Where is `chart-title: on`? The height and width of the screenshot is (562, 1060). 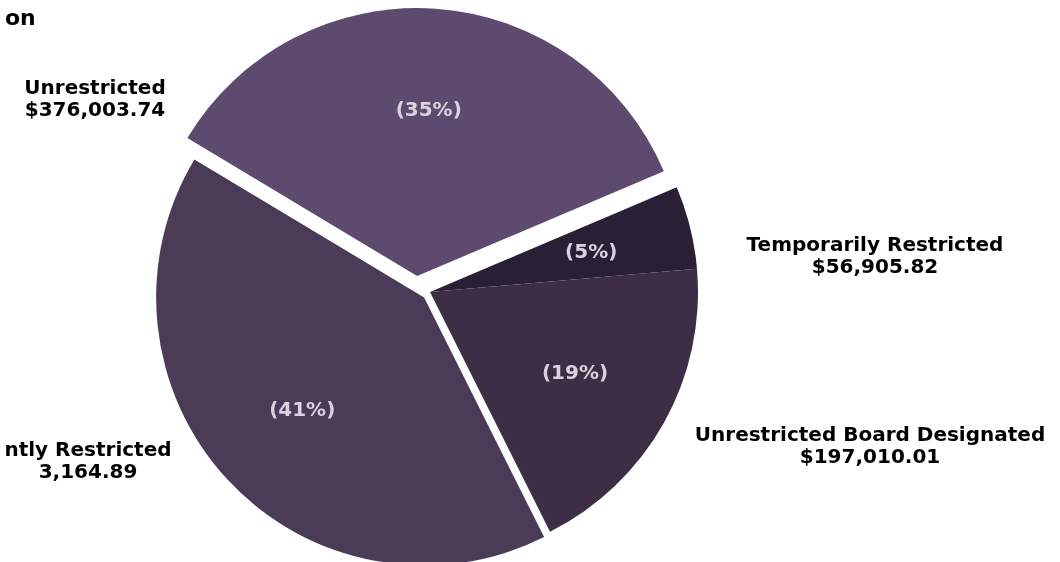
chart-title: on is located at coordinates (20, 17).